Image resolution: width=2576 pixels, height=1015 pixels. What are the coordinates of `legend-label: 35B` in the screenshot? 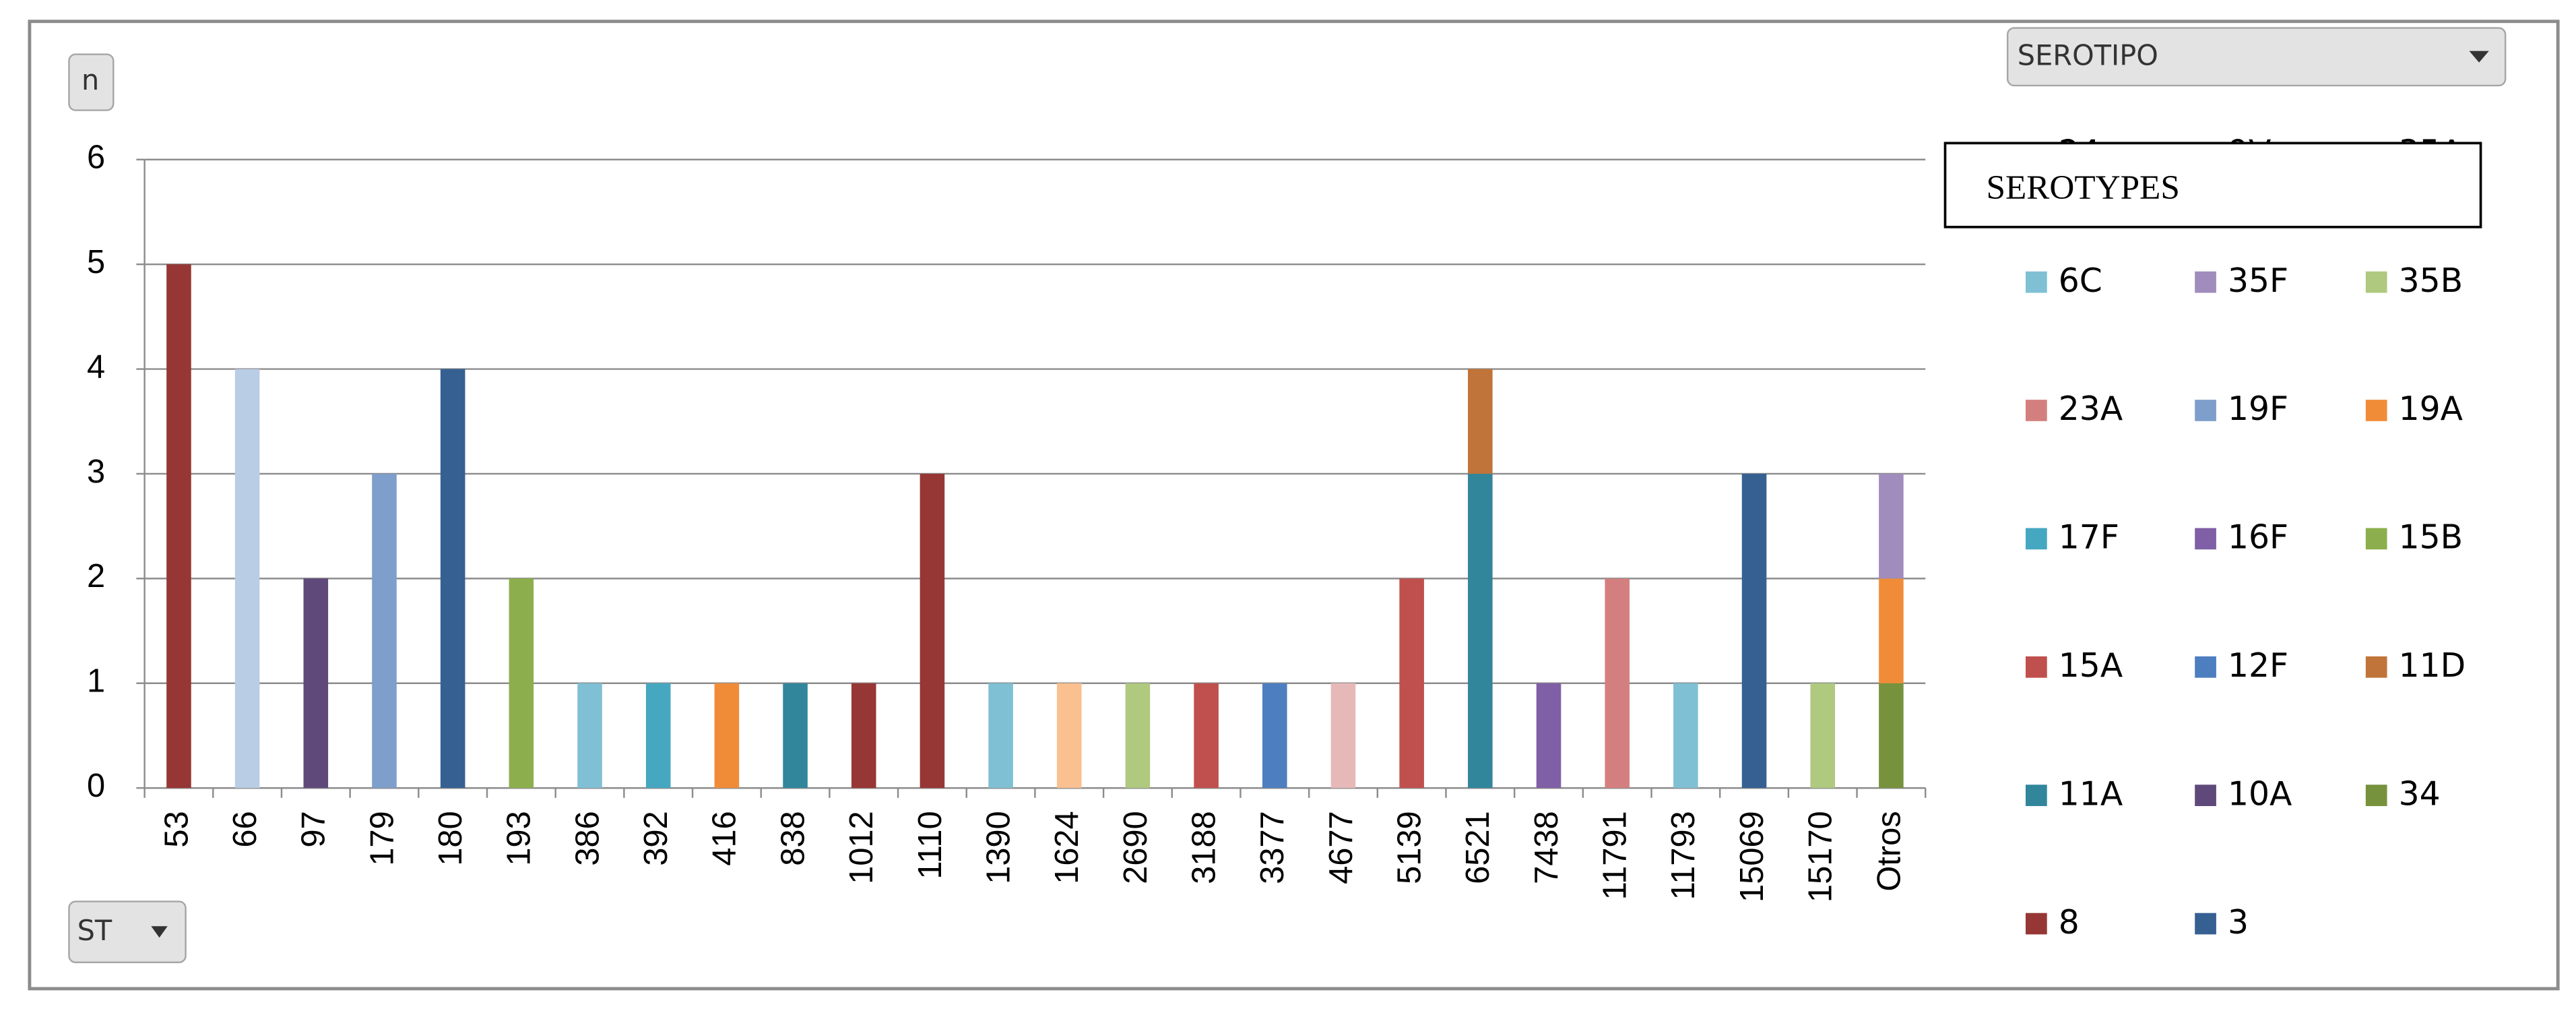 It's located at (2432, 281).